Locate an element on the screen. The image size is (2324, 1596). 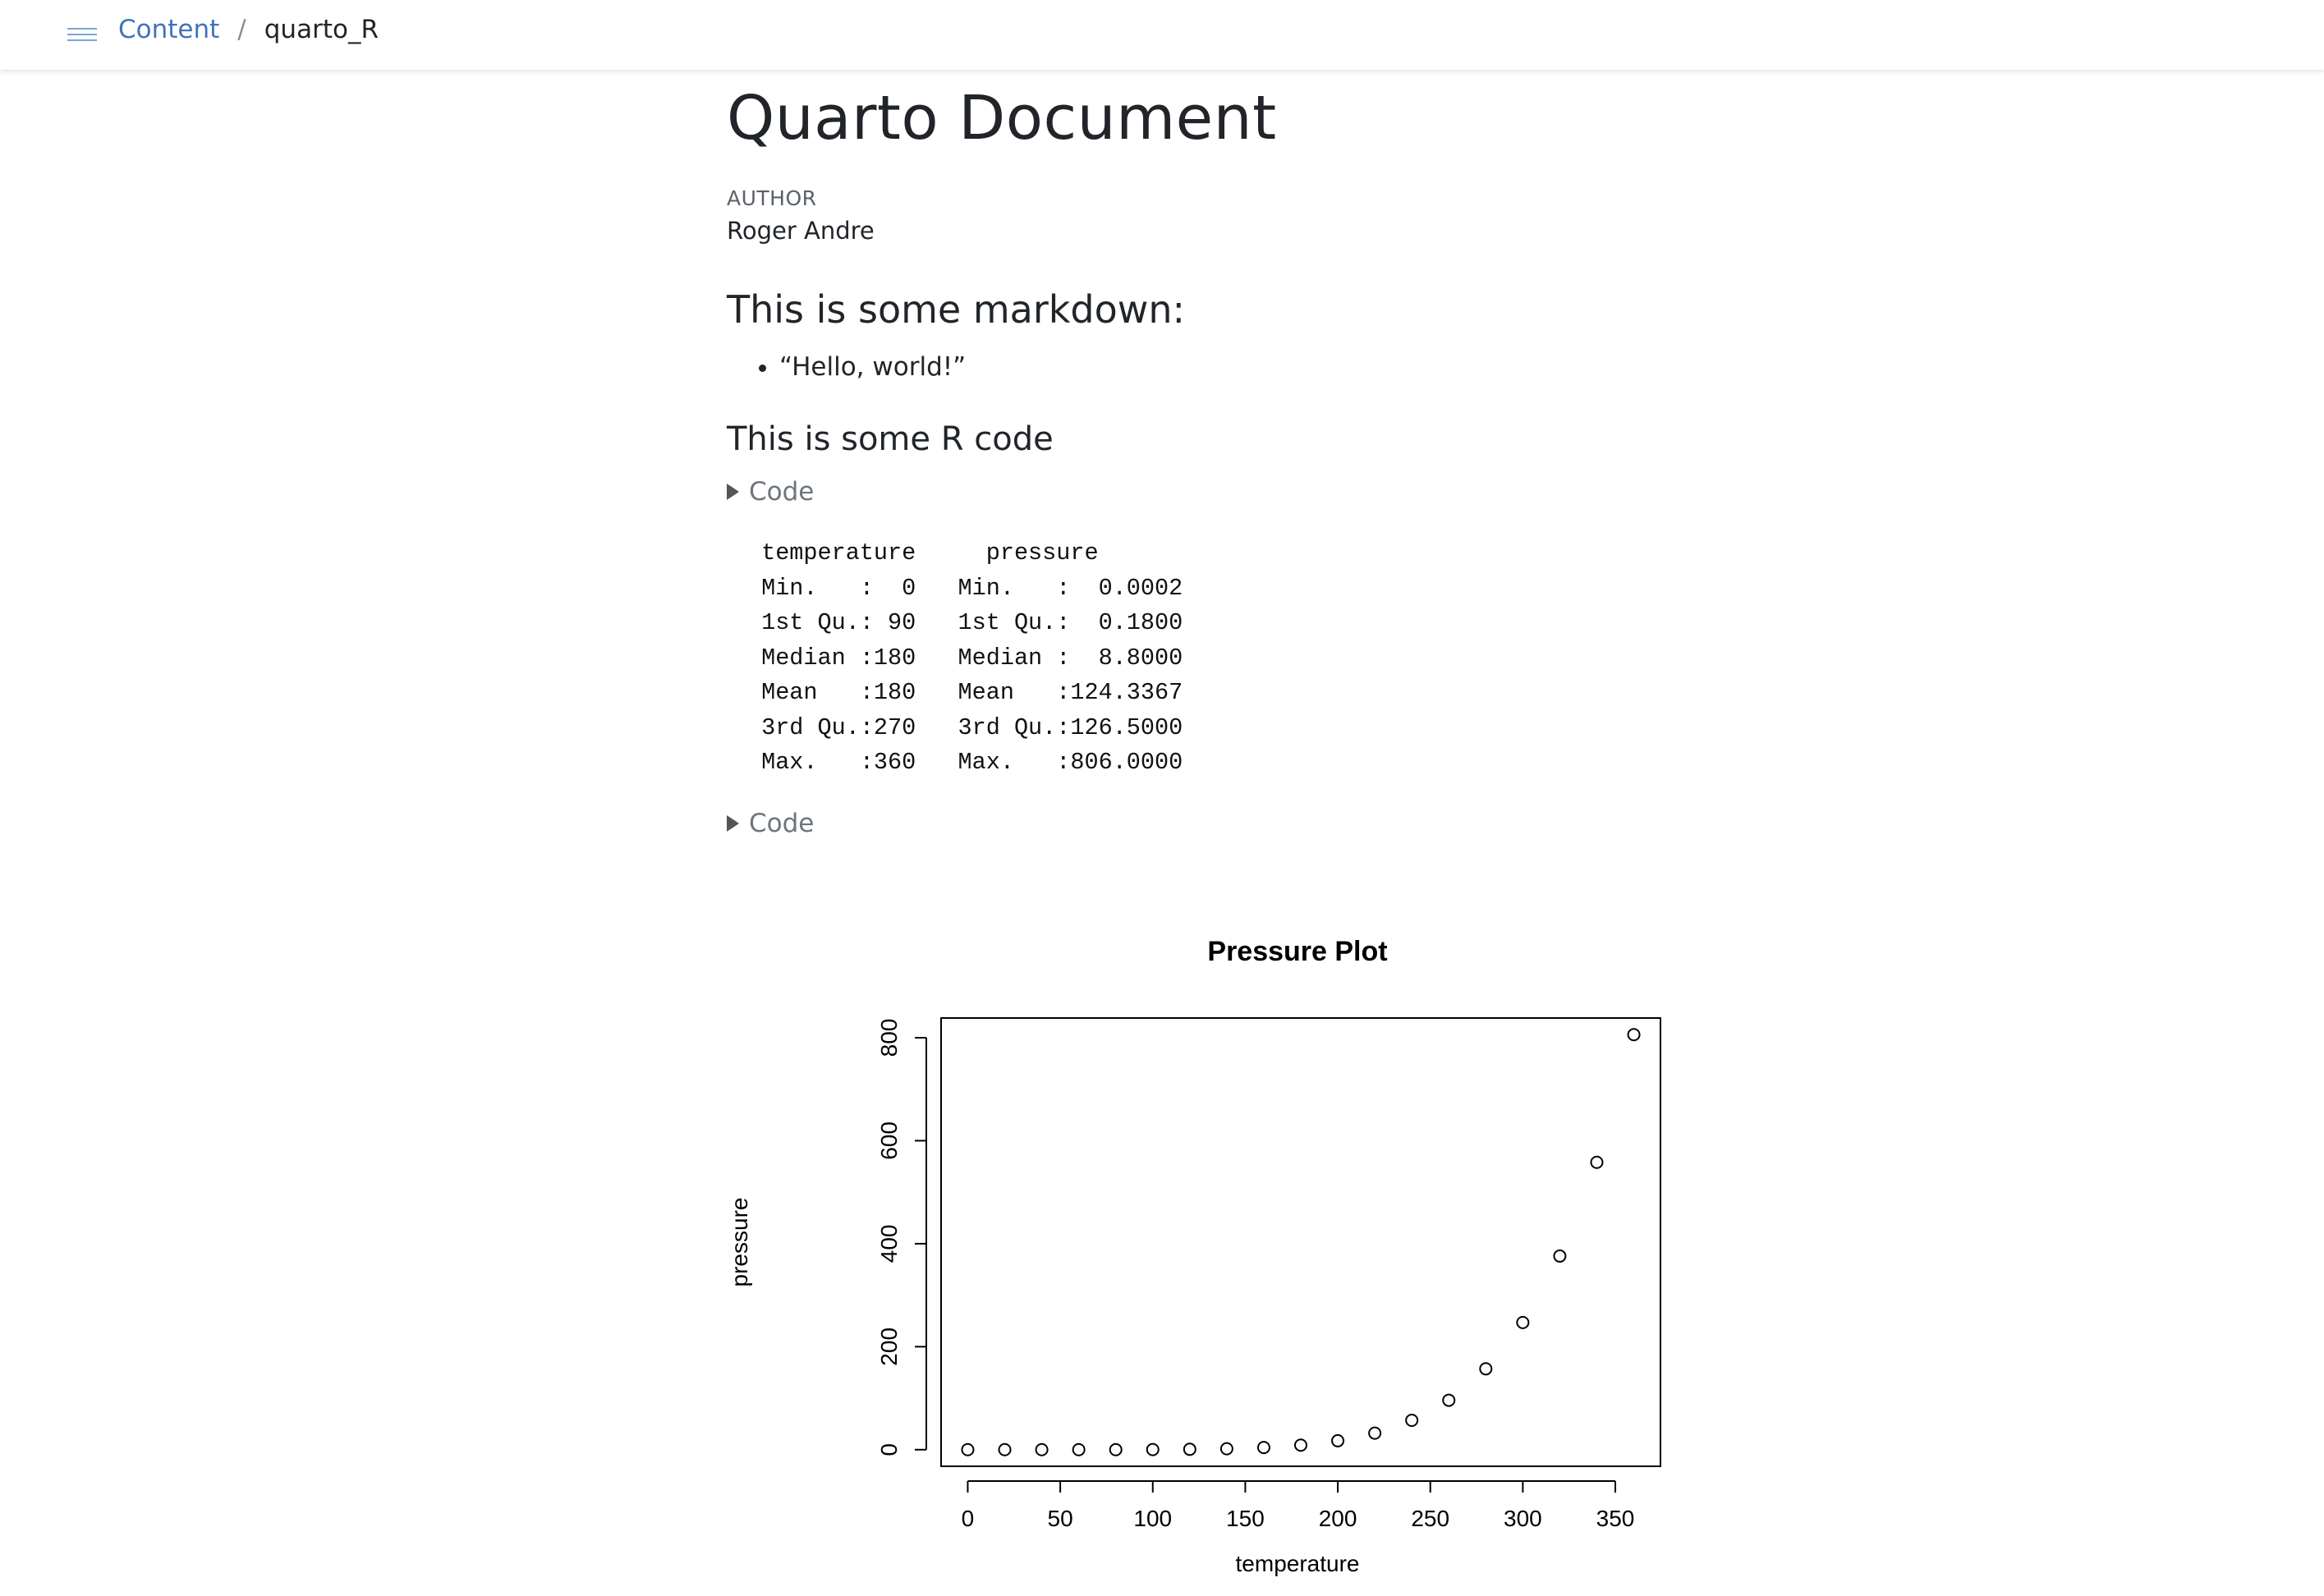
bullet-list: “Hello, world!” is located at coordinates (1219, 367).